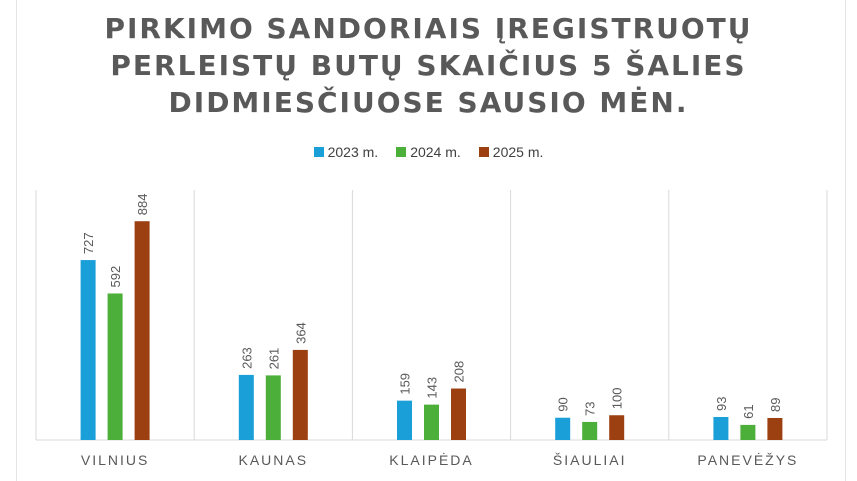 Image resolution: width=857 pixels, height=481 pixels. I want to click on legend-item-2024: 2024 m., so click(428, 152).